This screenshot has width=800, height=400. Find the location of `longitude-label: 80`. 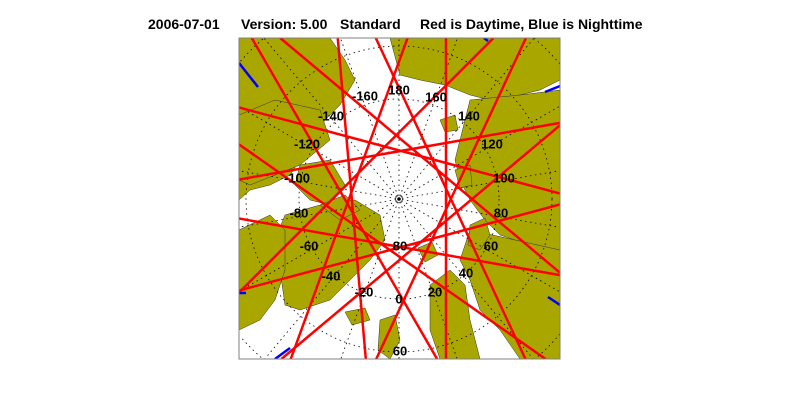

longitude-label: 80 is located at coordinates (501, 212).